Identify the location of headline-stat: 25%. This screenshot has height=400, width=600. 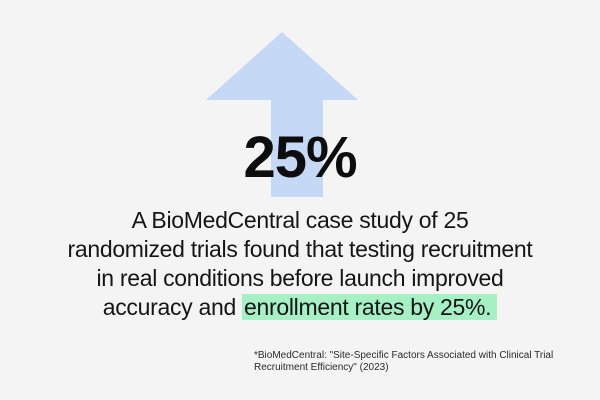
(300, 157).